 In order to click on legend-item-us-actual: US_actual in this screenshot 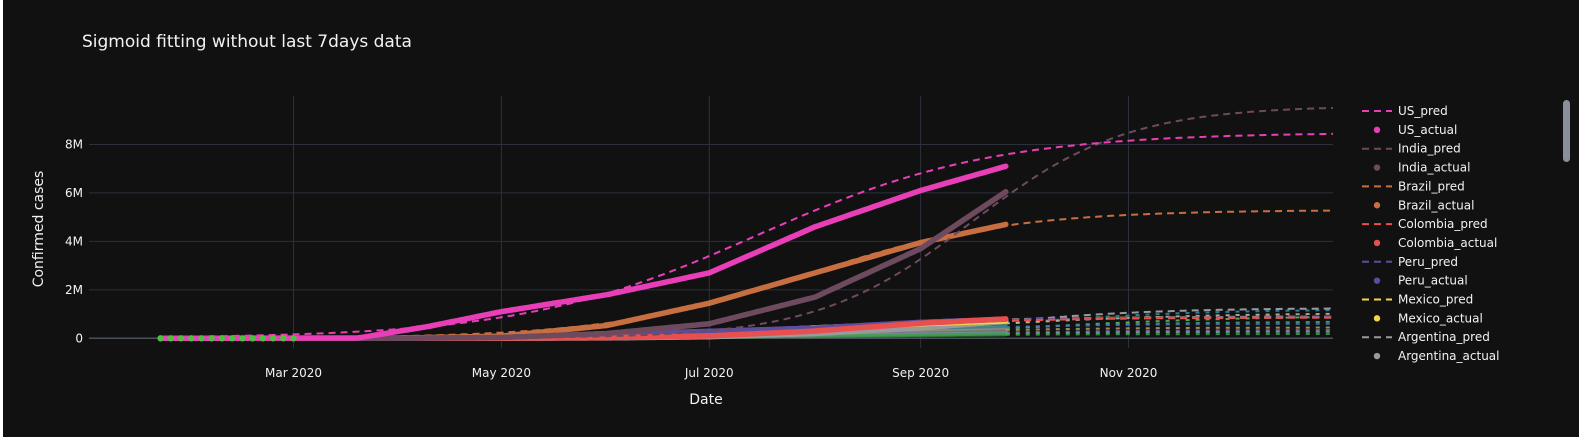, I will do `click(1415, 130)`.